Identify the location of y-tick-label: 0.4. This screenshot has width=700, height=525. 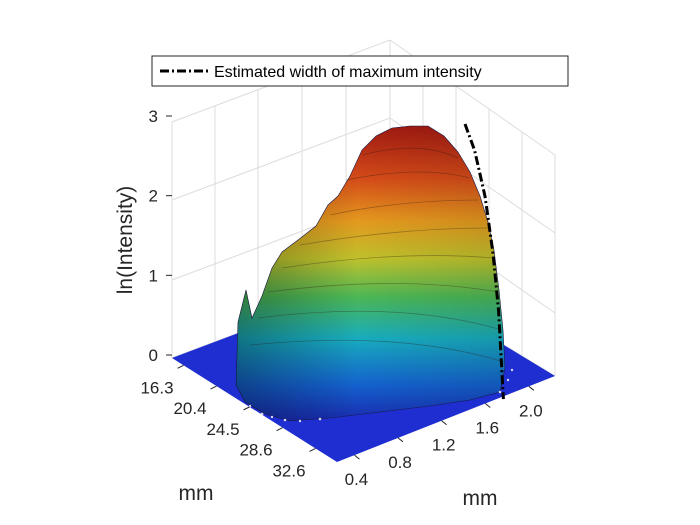
(357, 479).